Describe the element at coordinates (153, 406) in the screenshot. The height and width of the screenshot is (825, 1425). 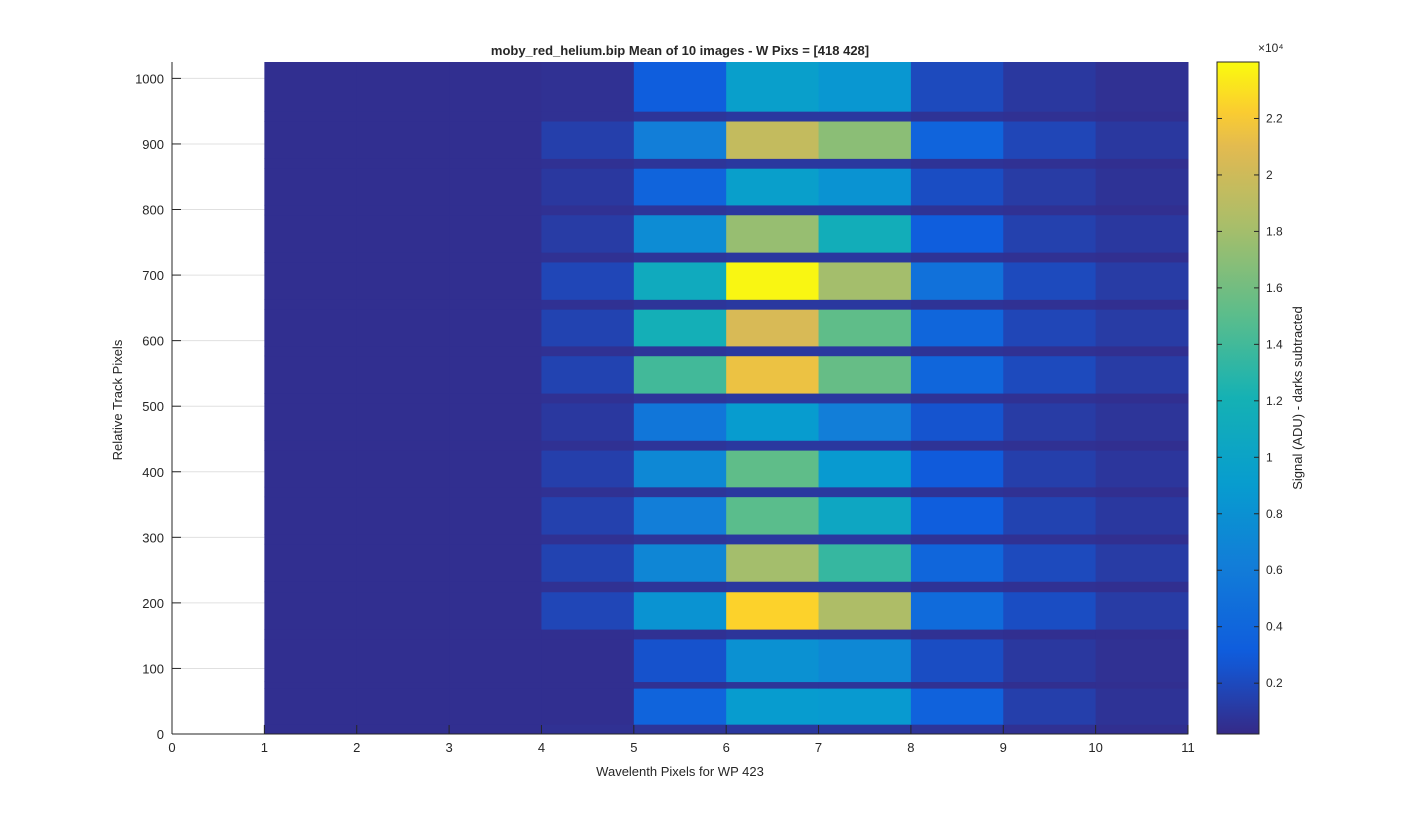
I see `y-tick-label: 500` at that location.